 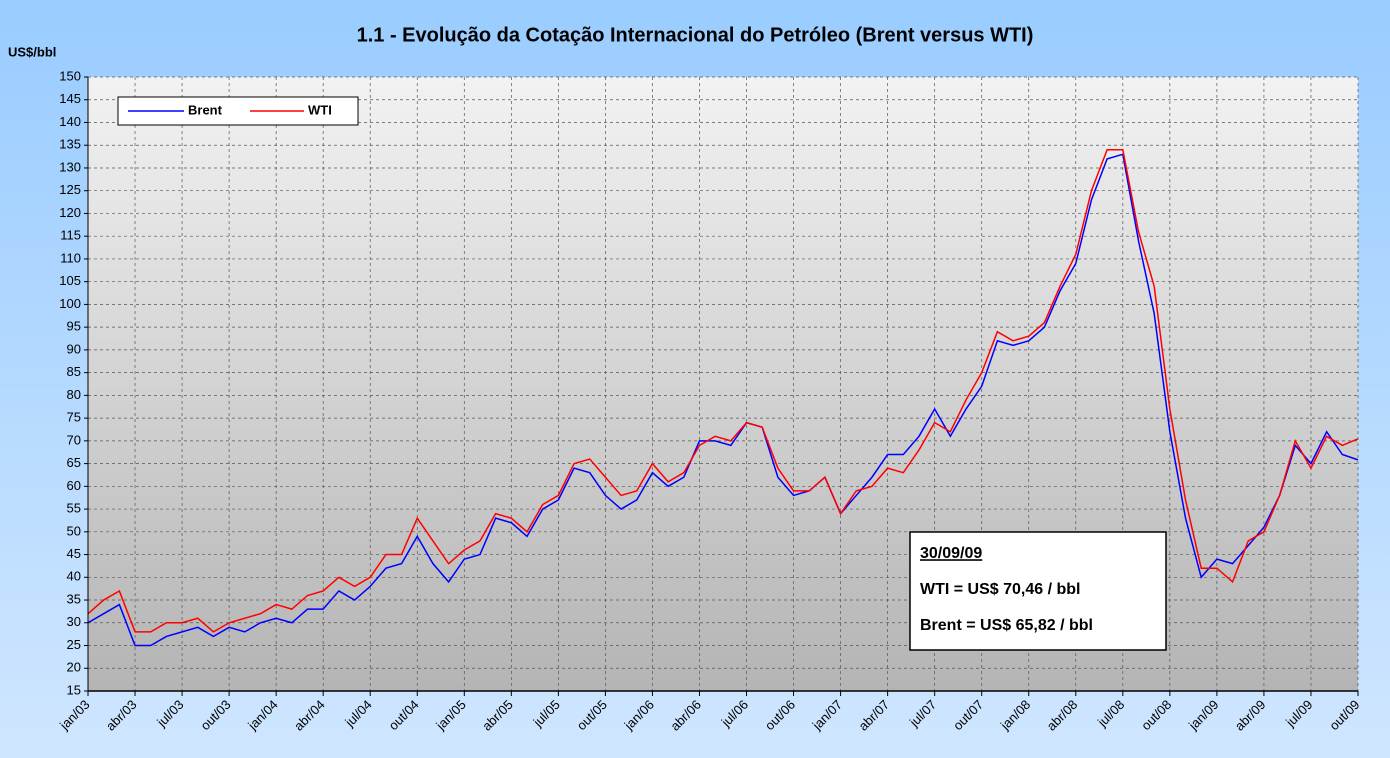 What do you see at coordinates (74, 553) in the screenshot?
I see `y-tick-label: 45` at bounding box center [74, 553].